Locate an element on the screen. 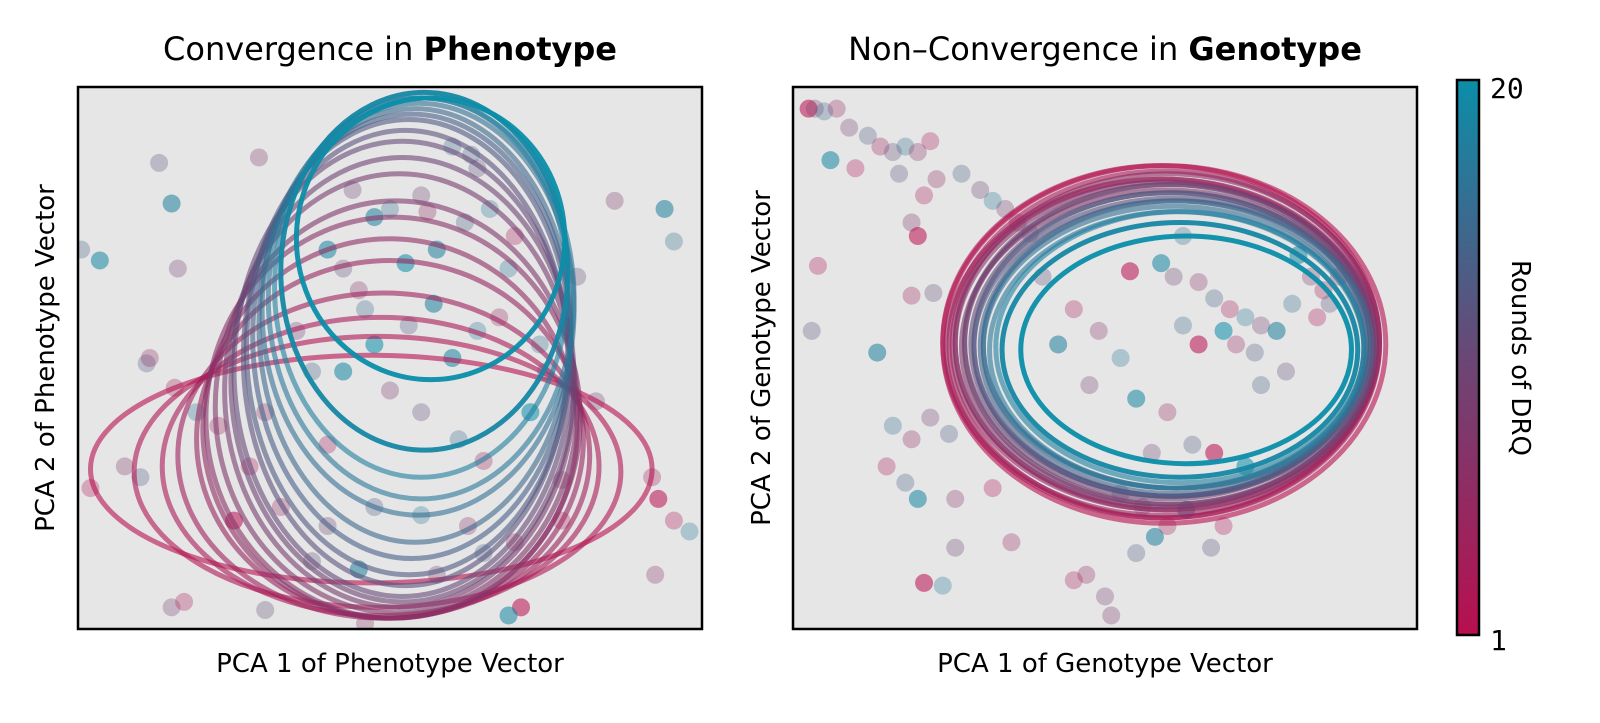 This screenshot has width=1600, height=723. colorbar-tick-max: 20 is located at coordinates (1507, 88).